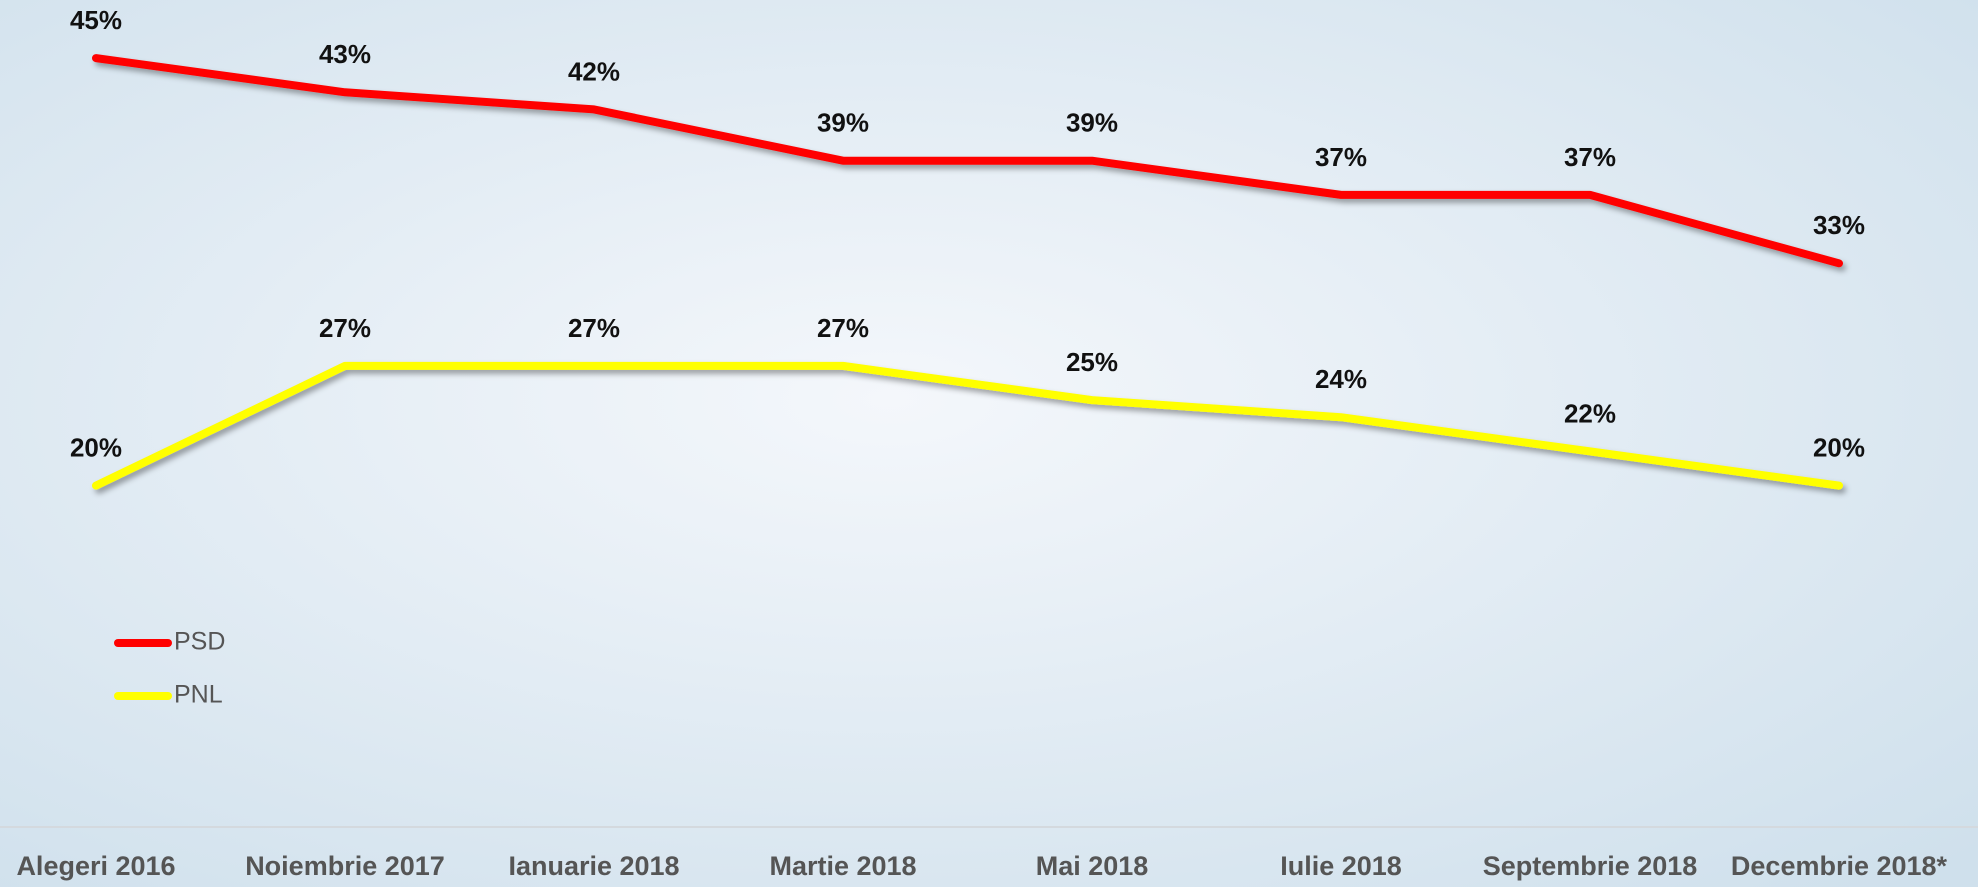 This screenshot has width=1978, height=887. Describe the element at coordinates (593, 866) in the screenshot. I see `x-tick-label: Ianuarie 2018` at that location.